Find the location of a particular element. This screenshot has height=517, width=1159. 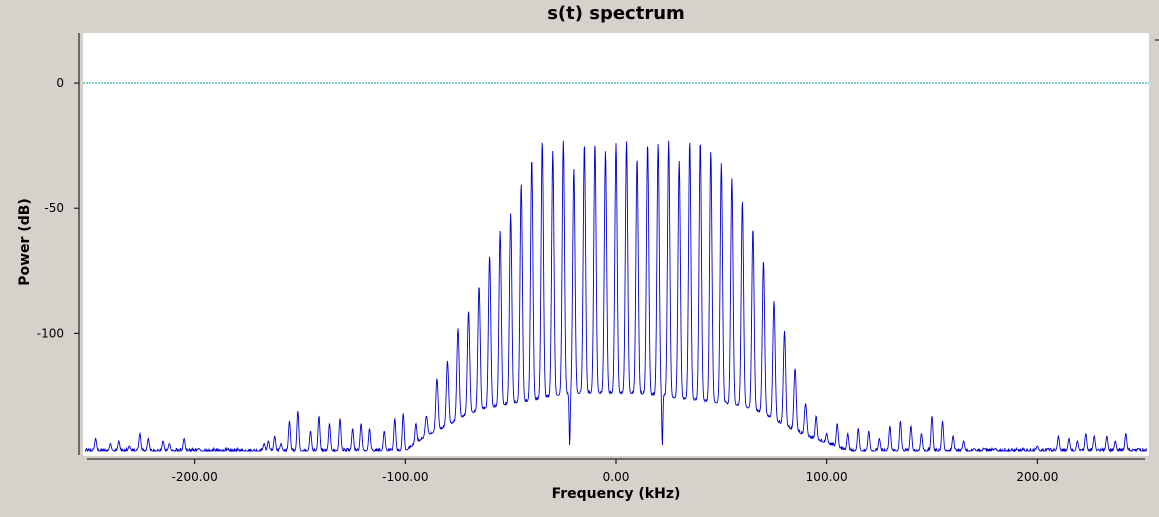

x-tick-label: -200.00 is located at coordinates (194, 477).